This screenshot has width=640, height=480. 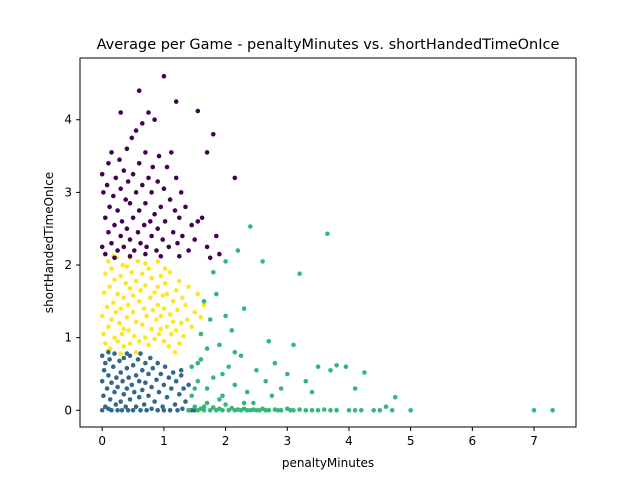 What do you see at coordinates (226, 441) in the screenshot?
I see `x-tick-label: 2` at bounding box center [226, 441].